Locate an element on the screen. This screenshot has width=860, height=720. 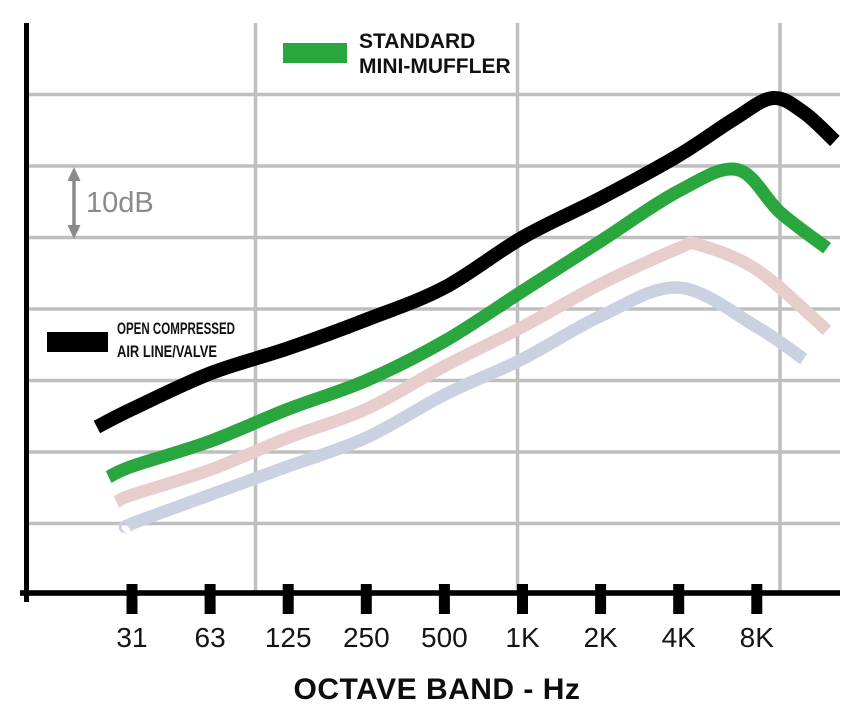
x-tick-labels: 31 63 125 250 500 1K 2K 4K 8K is located at coordinates (445, 637).